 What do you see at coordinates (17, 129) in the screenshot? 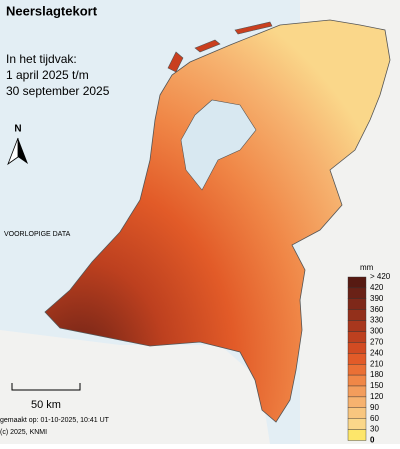
I see `north-label: N` at bounding box center [17, 129].